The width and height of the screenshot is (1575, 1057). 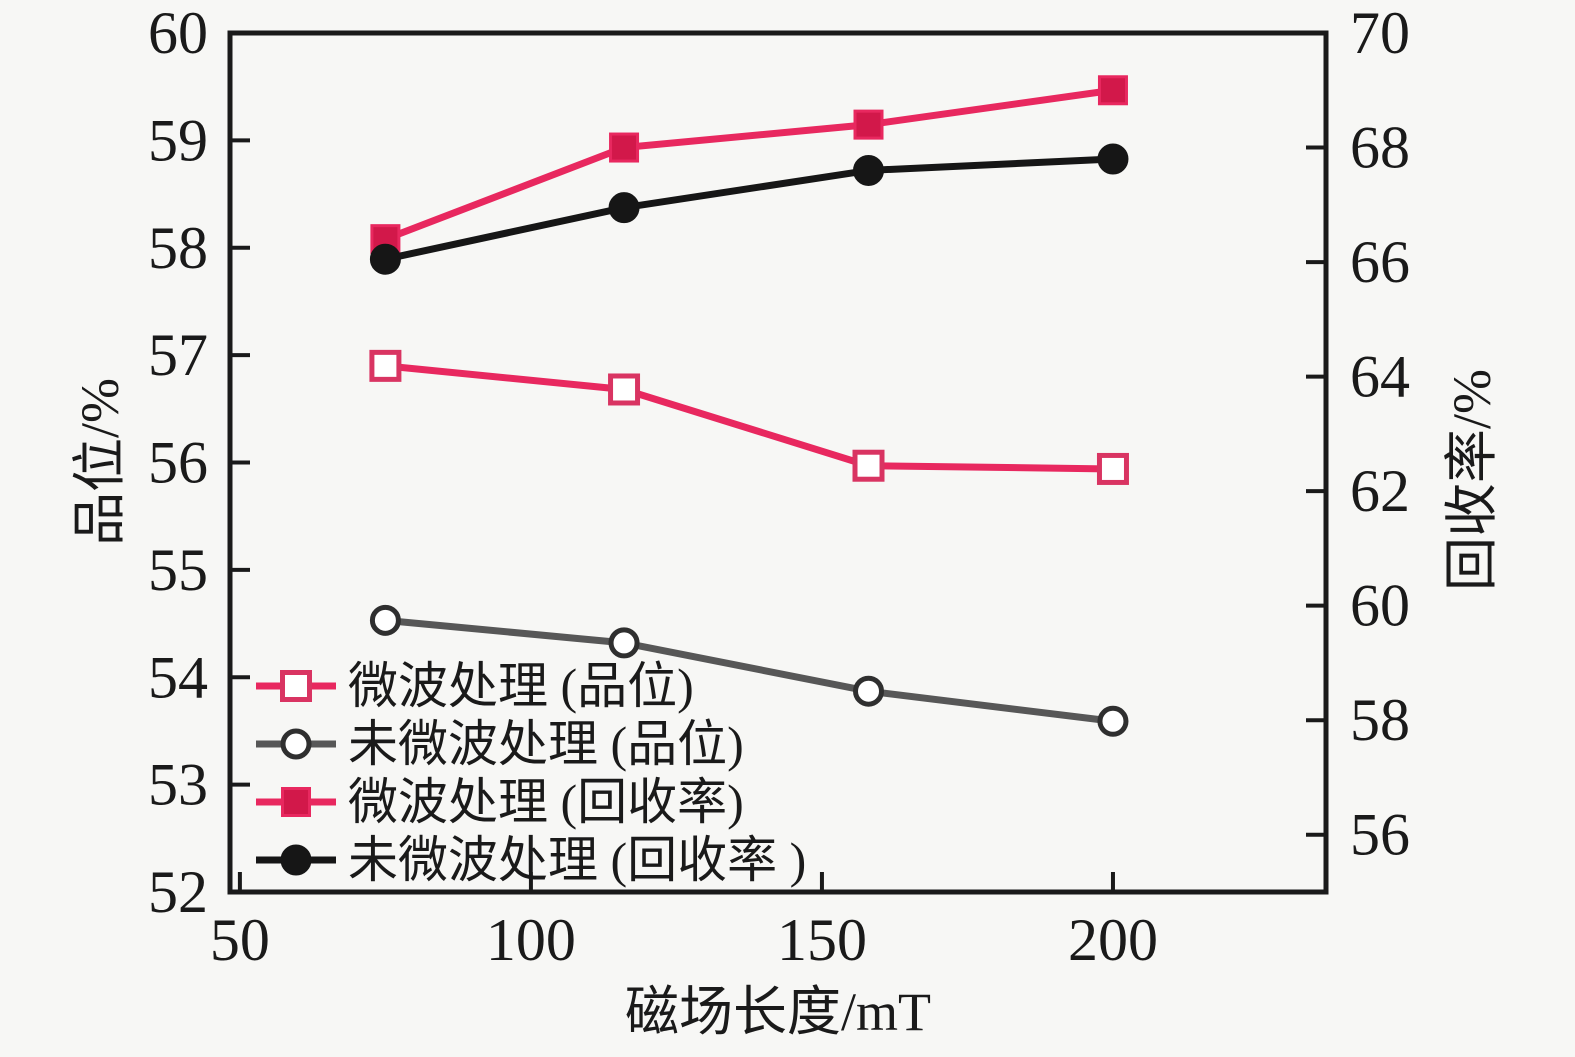 What do you see at coordinates (178, 355) in the screenshot?
I see `left-tick-label: 57` at bounding box center [178, 355].